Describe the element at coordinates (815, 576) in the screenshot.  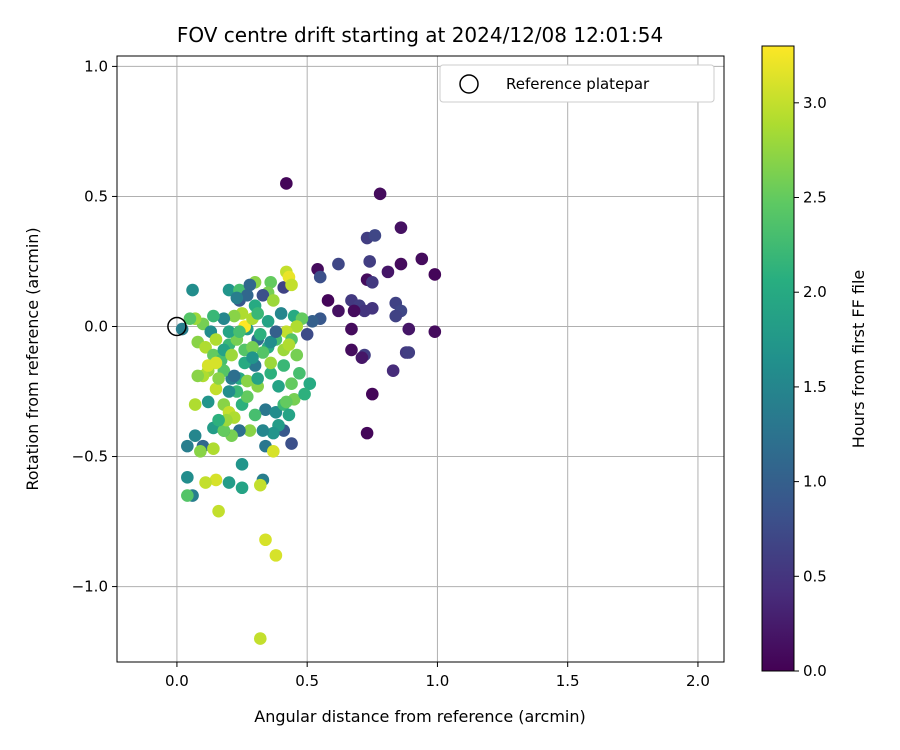
I see `colorbar-tick-label: 0.5` at that location.